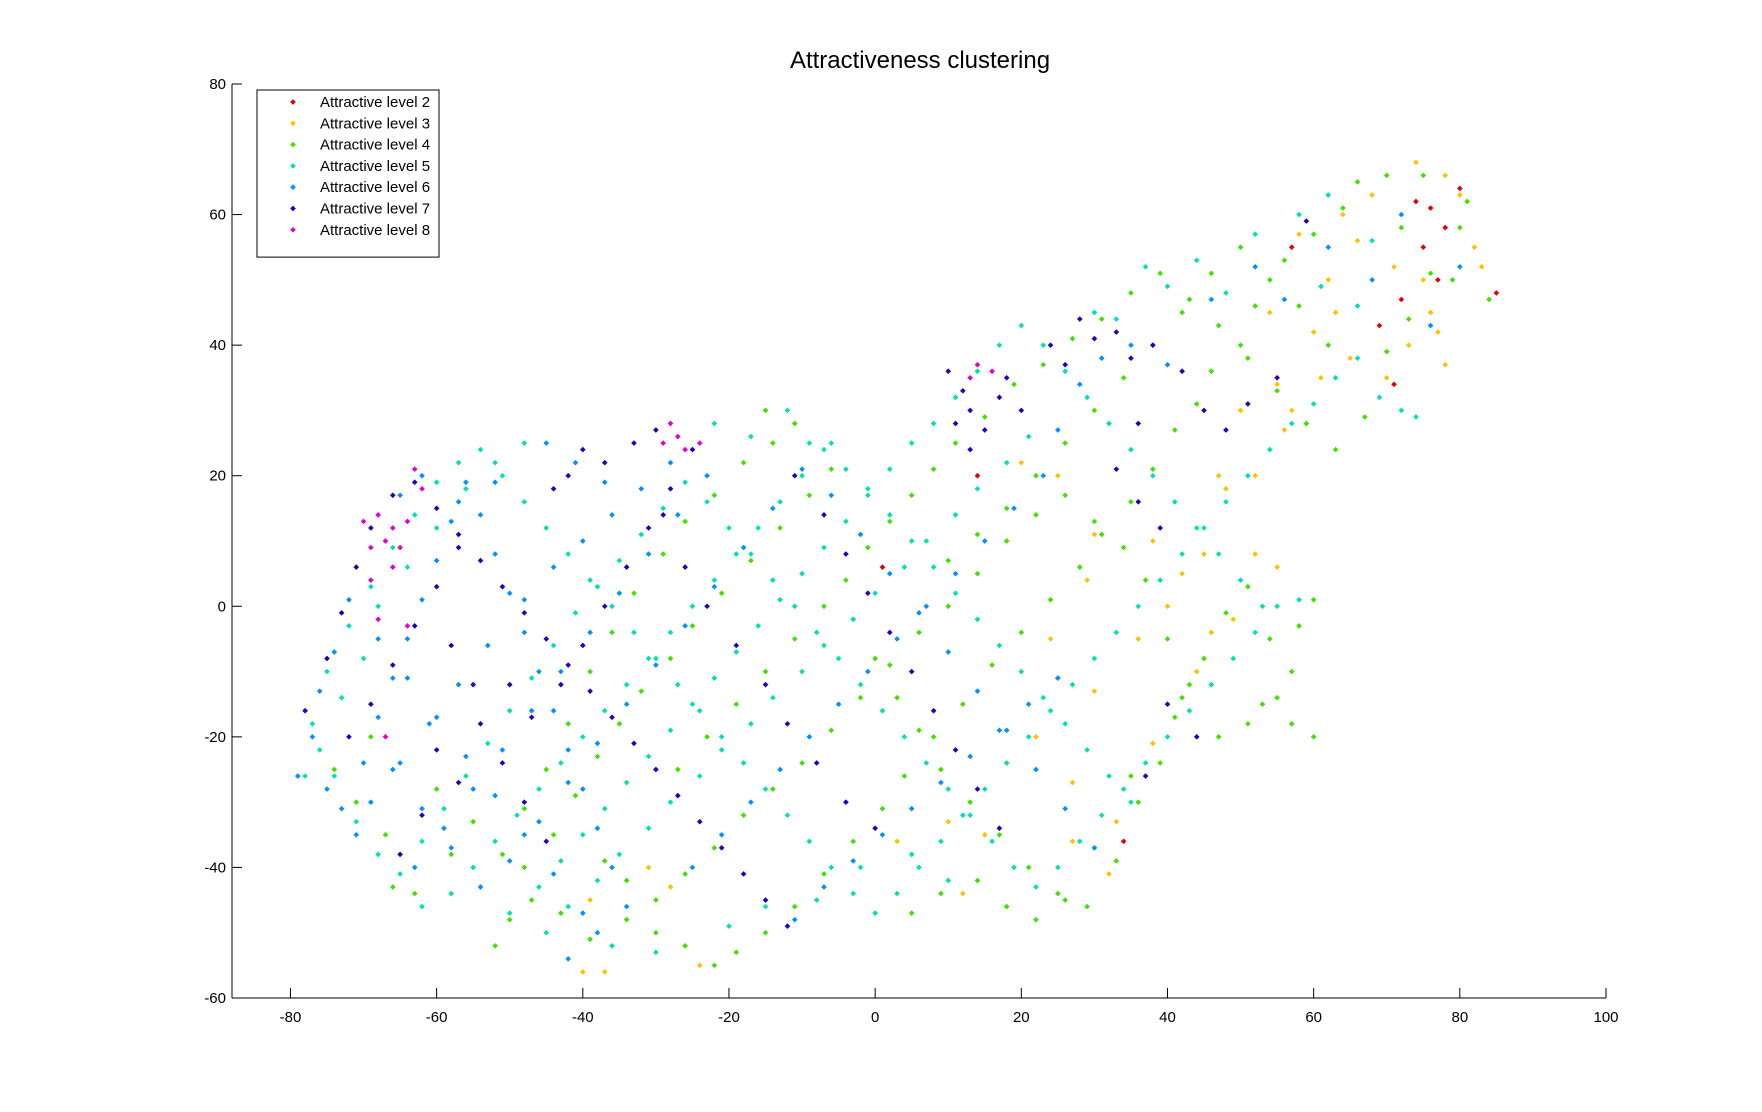 Image resolution: width=1762 pixels, height=1112 pixels. I want to click on x-tick-label: 60, so click(1313, 1017).